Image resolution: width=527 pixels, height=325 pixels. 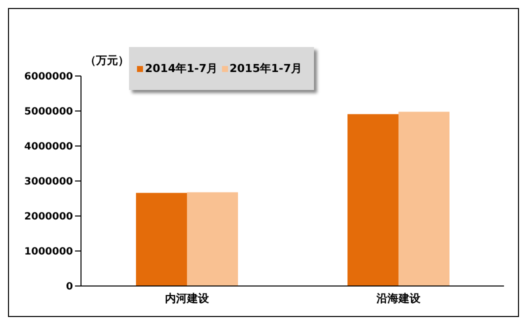 I want to click on y-tick-label: 6000000, so click(x=49, y=77).